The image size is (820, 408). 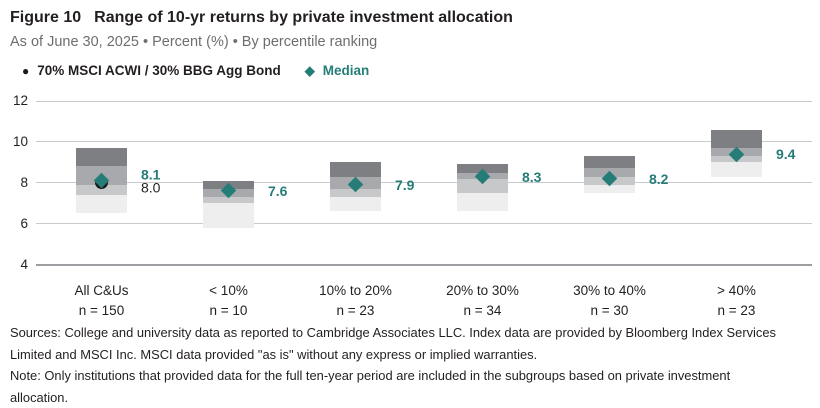 What do you see at coordinates (229, 300) in the screenshot?
I see `x-category-label: < 10% n = 10` at bounding box center [229, 300].